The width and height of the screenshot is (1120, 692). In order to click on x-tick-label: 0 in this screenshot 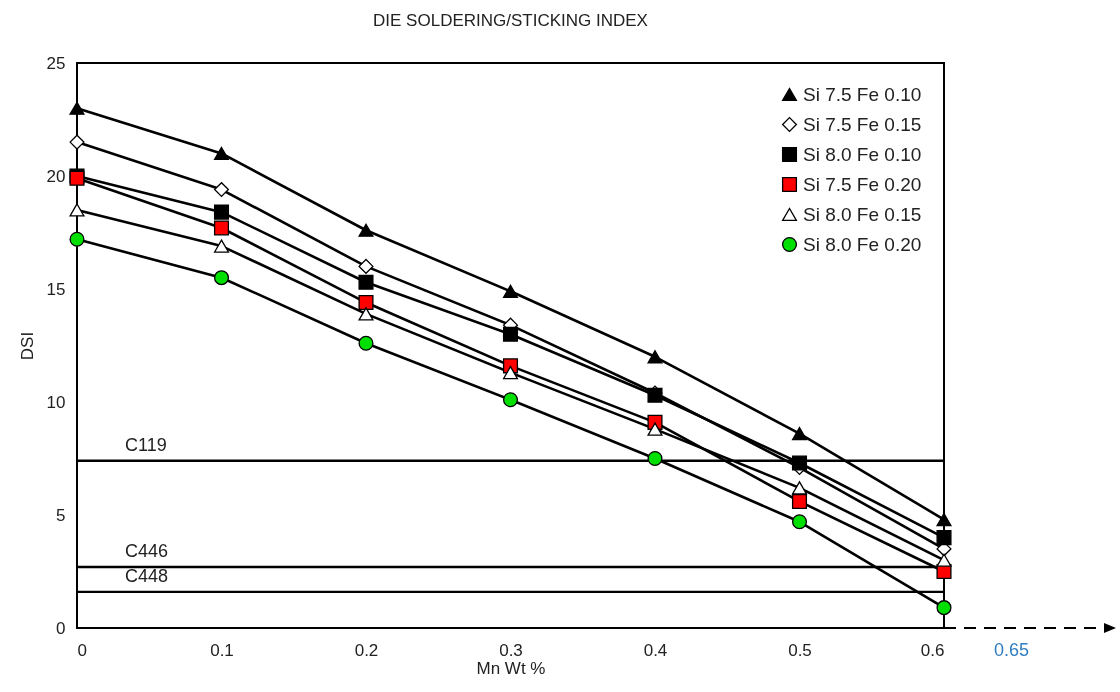, I will do `click(82, 650)`.